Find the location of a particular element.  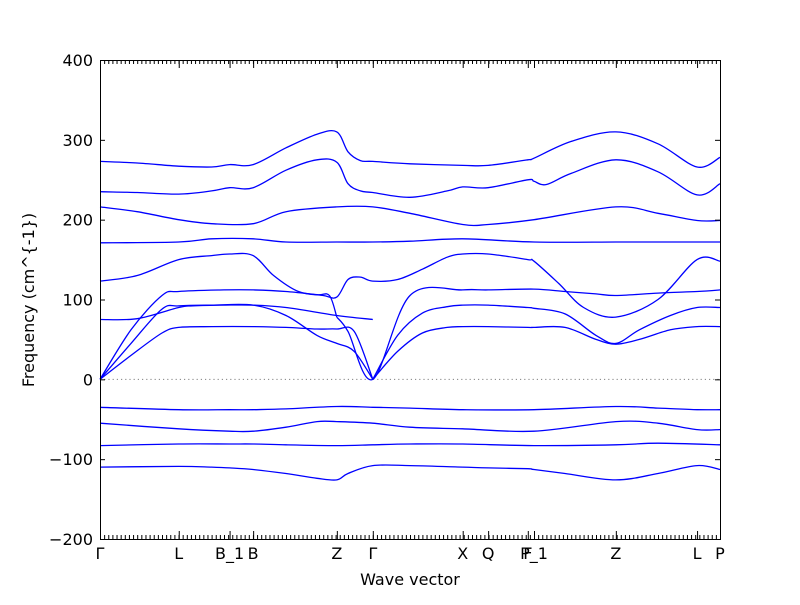

y-axis-label: Frequency (cm^{-1}) is located at coordinates (28, 300).